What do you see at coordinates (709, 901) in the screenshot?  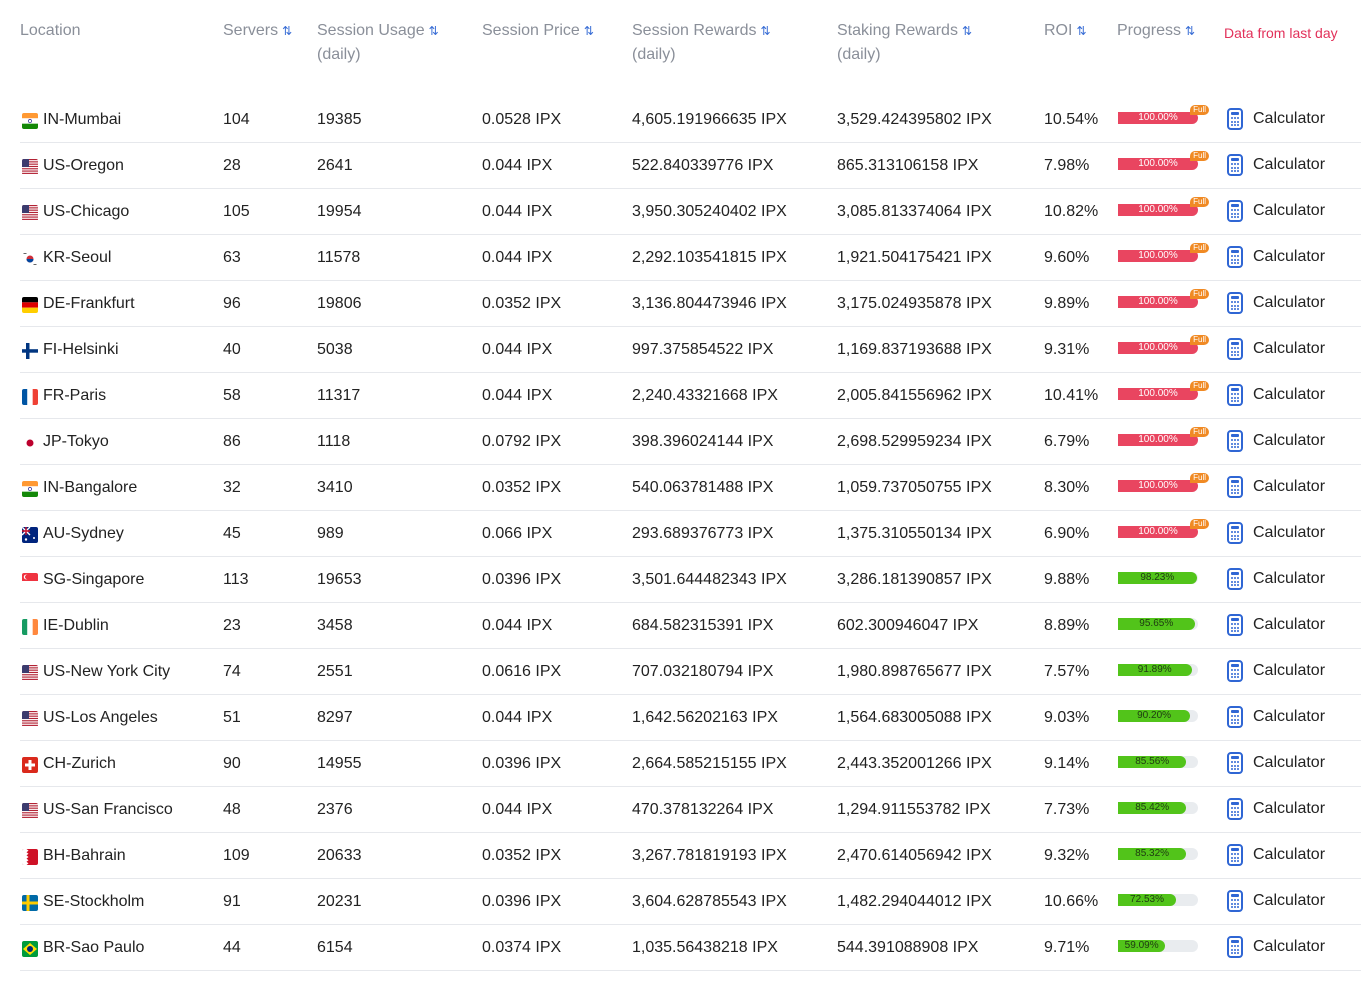 I see `session-rewards-value: 3,604.628785543 IPX` at bounding box center [709, 901].